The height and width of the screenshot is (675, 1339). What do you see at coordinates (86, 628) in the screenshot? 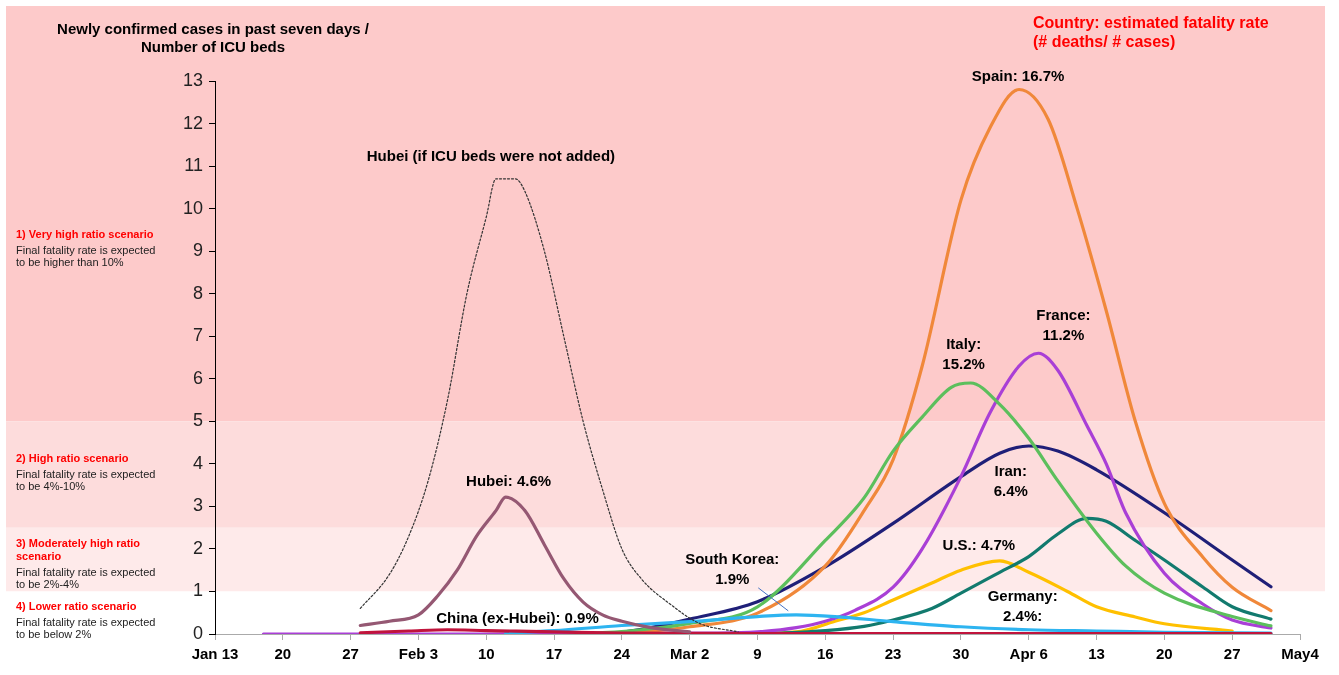
I see `text: Final fatality rate is expected to be below 2%` at bounding box center [86, 628].